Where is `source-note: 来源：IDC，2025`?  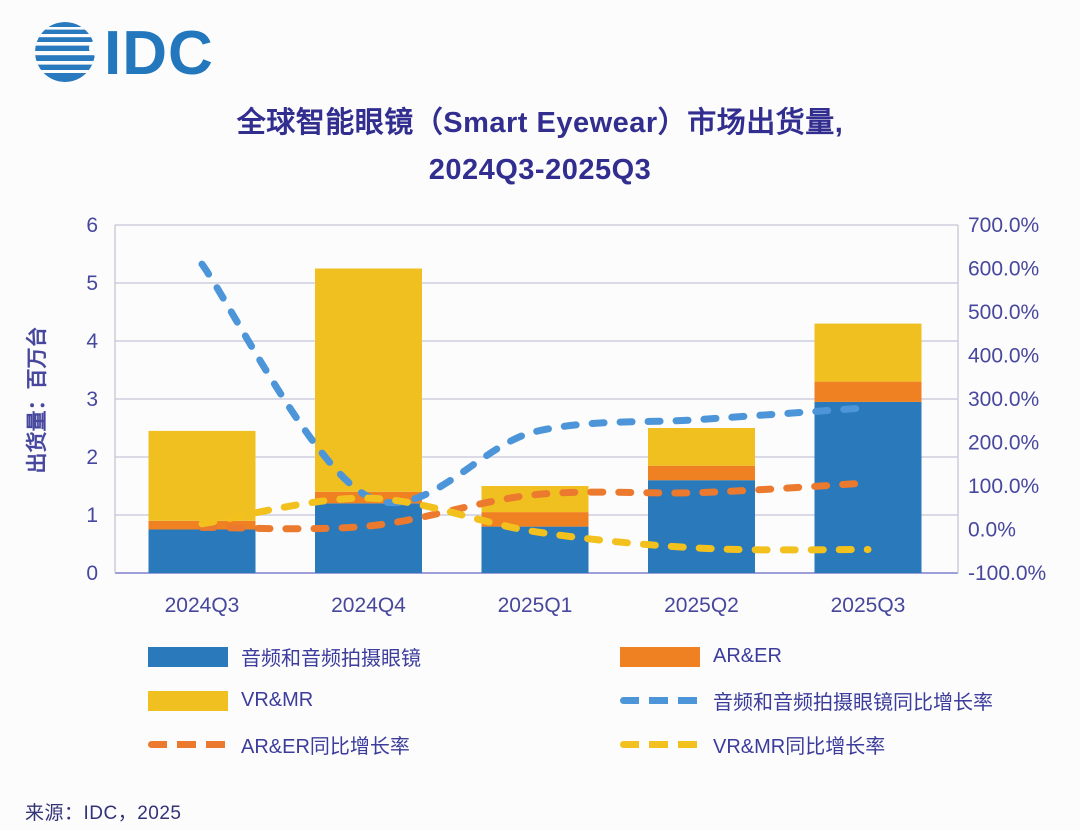 source-note: 来源：IDC，2025 is located at coordinates (103, 813).